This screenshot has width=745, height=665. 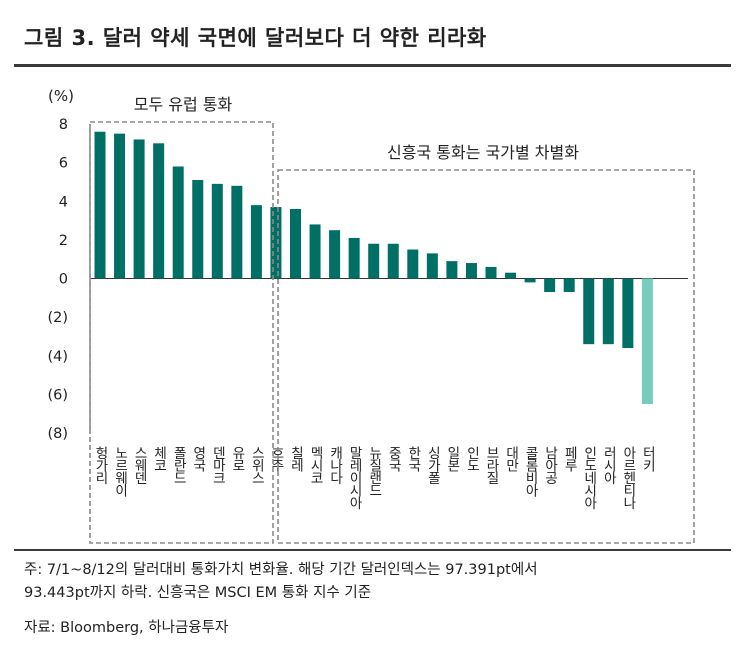 What do you see at coordinates (491, 465) in the screenshot?
I see `category-label: 브라질` at bounding box center [491, 465].